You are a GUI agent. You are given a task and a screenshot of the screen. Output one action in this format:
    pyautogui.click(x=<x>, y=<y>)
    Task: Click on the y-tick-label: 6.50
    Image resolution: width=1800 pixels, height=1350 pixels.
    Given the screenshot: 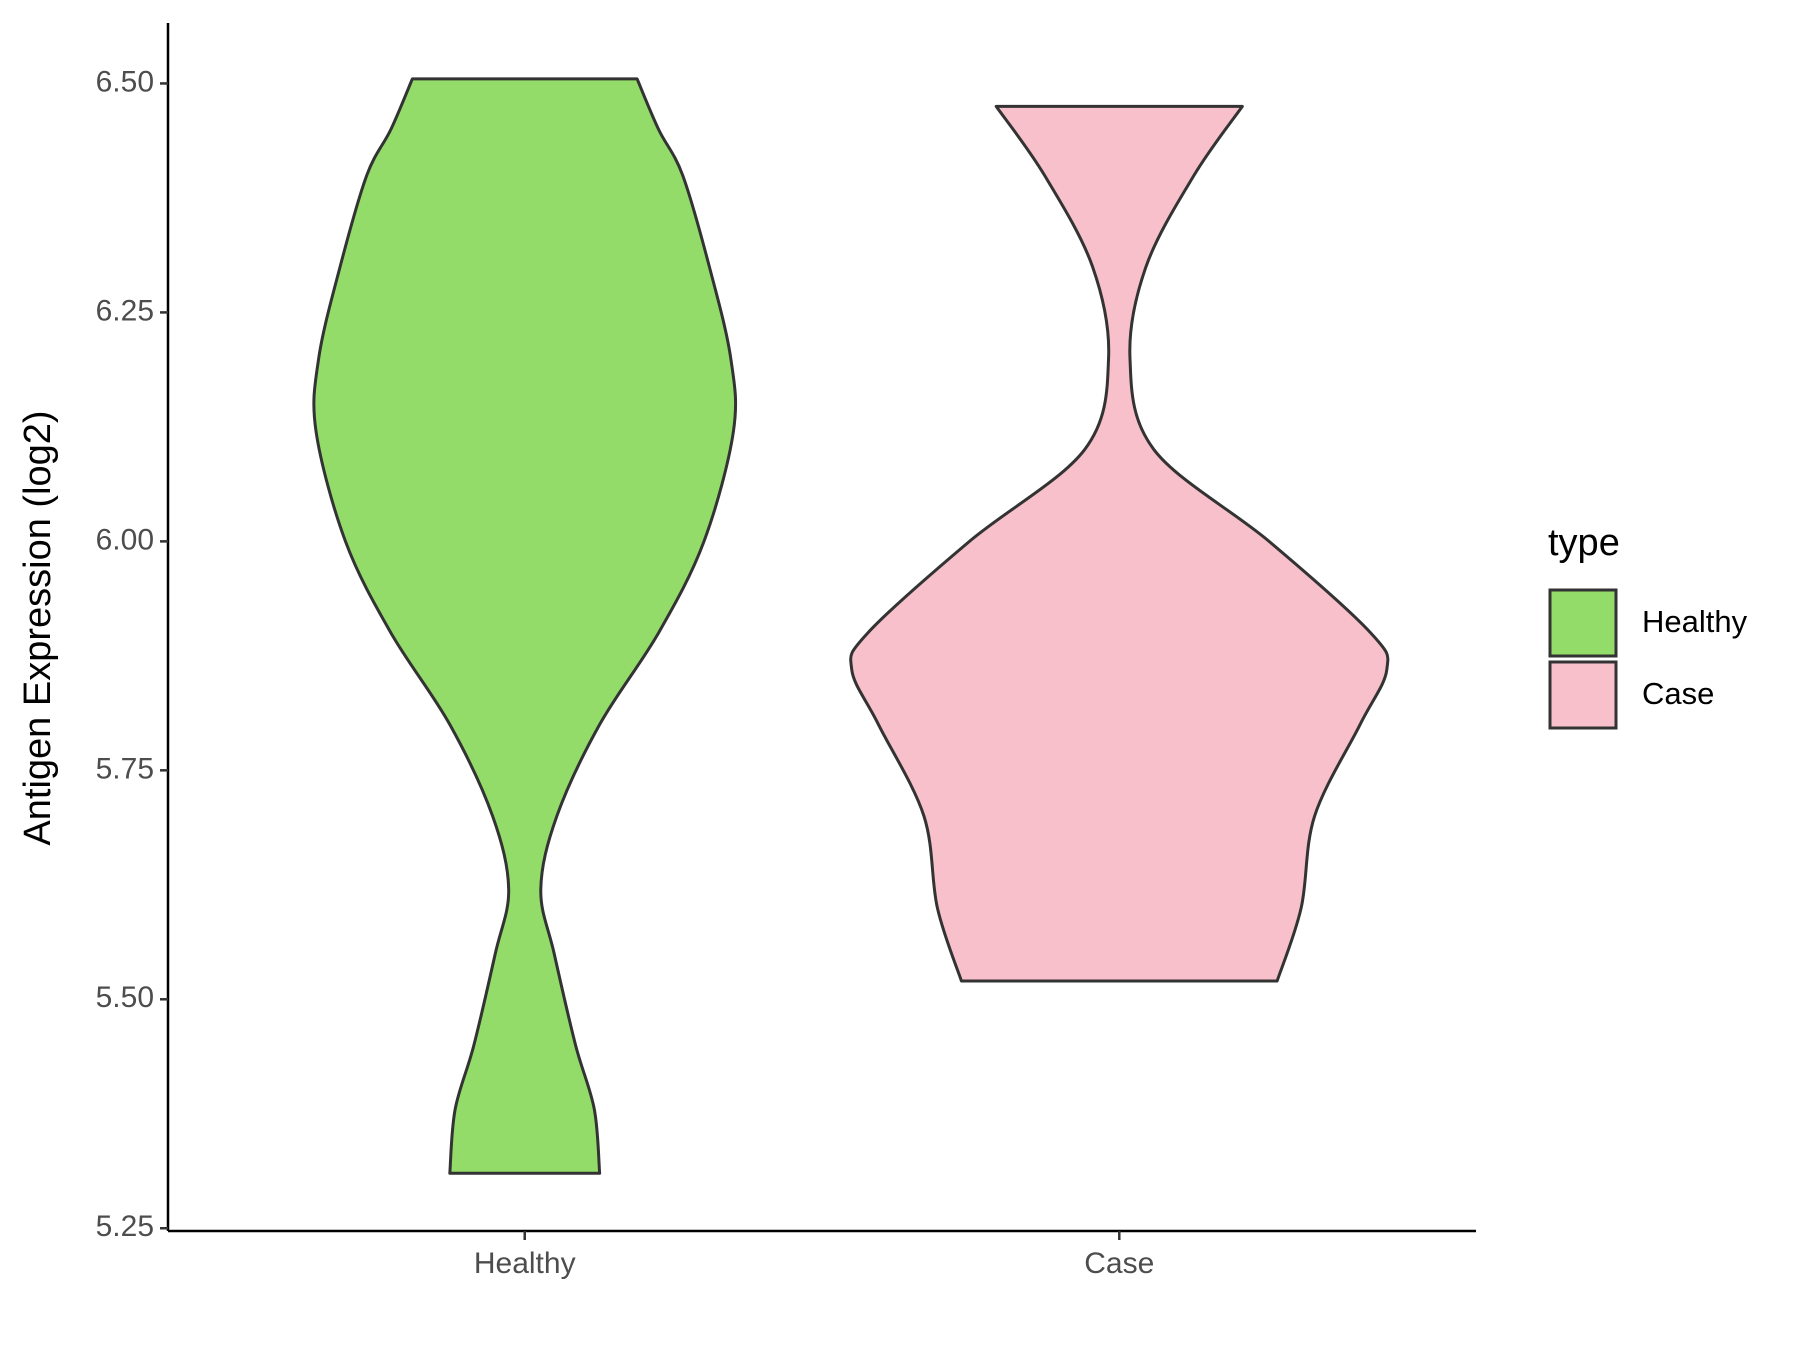 What is the action you would take?
    pyautogui.click(x=125, y=81)
    